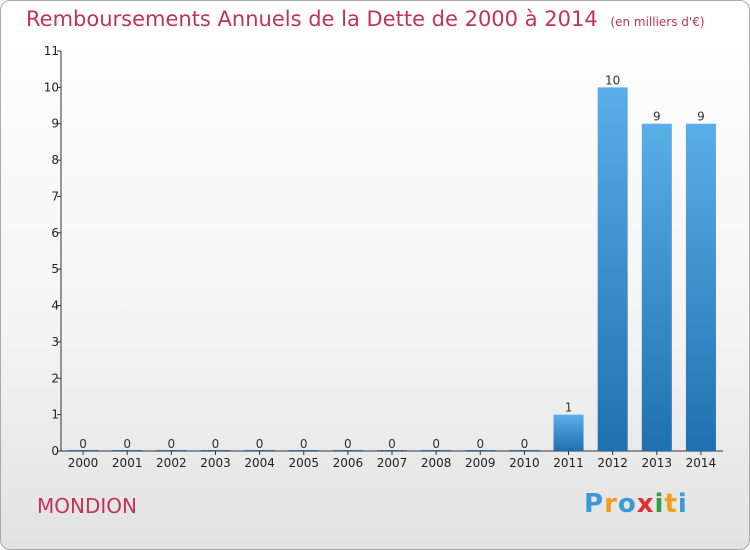 Image resolution: width=750 pixels, height=550 pixels. I want to click on y-tick-label: 2, so click(55, 378).